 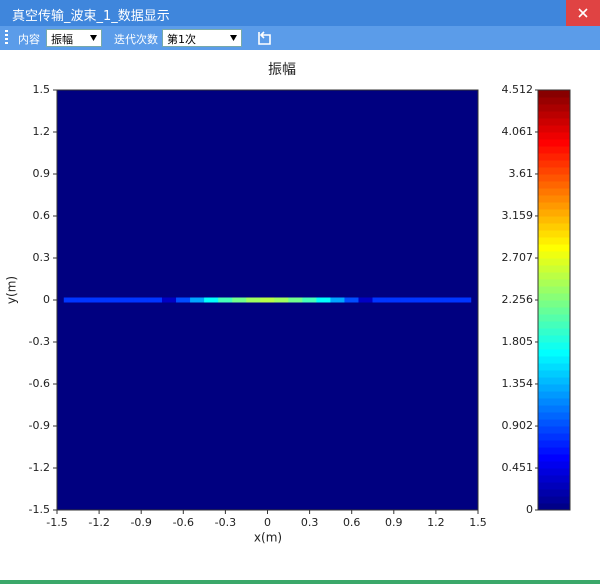 What do you see at coordinates (352, 522) in the screenshot?
I see `x-tick-label: 0.6` at bounding box center [352, 522].